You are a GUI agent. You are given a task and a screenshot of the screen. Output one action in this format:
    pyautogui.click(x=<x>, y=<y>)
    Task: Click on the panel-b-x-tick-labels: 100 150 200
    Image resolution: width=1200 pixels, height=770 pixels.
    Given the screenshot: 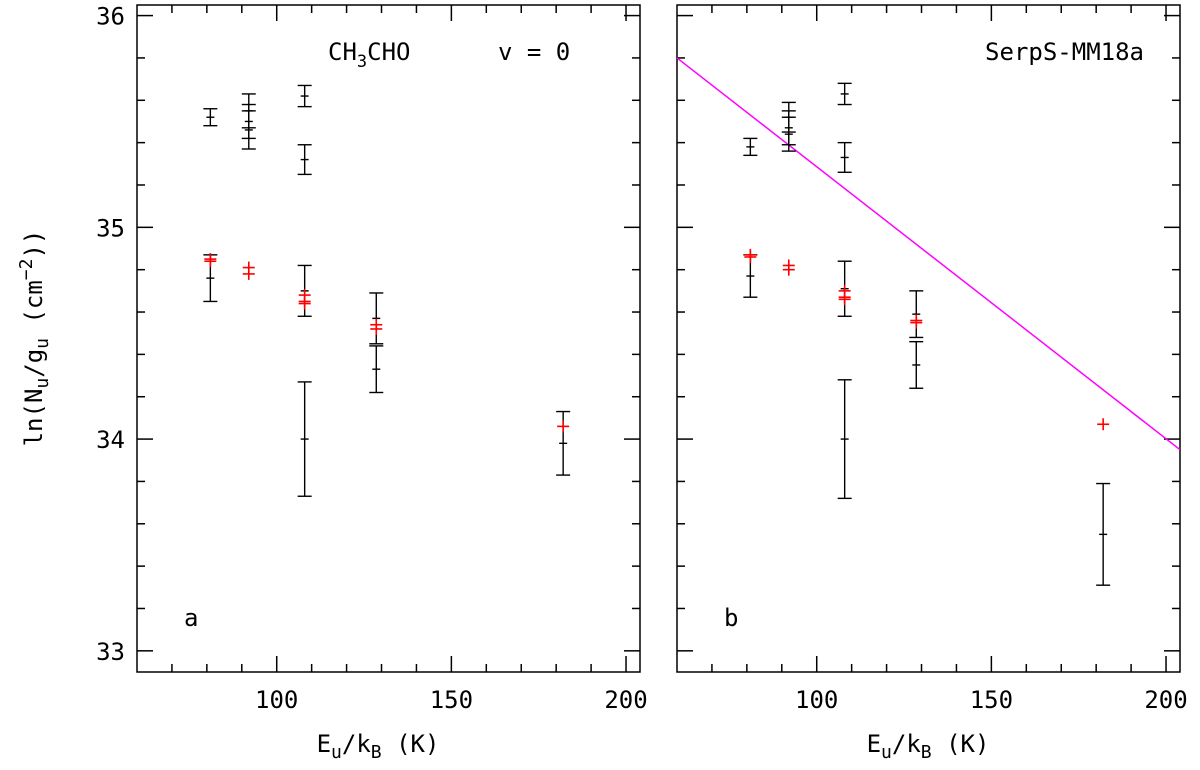 What is the action you would take?
    pyautogui.click(x=991, y=700)
    